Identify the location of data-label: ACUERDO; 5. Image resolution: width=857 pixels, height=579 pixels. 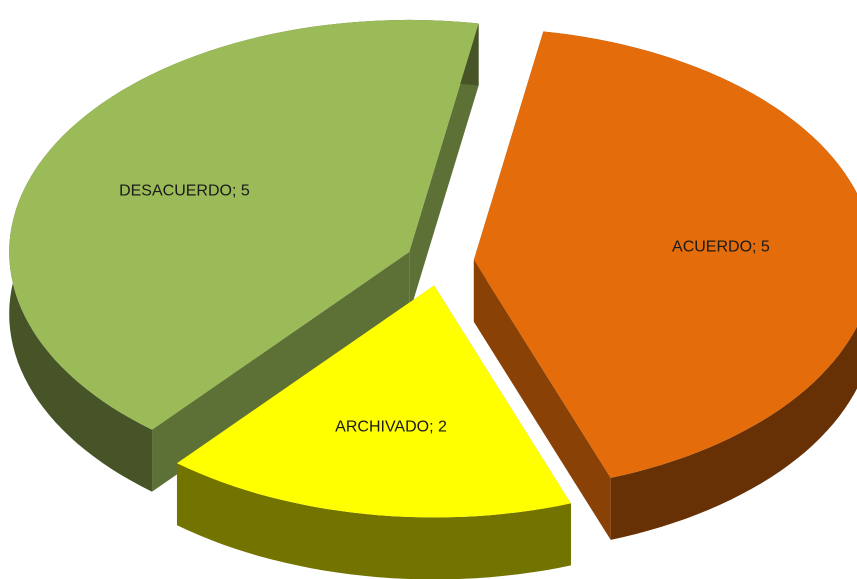
(721, 247).